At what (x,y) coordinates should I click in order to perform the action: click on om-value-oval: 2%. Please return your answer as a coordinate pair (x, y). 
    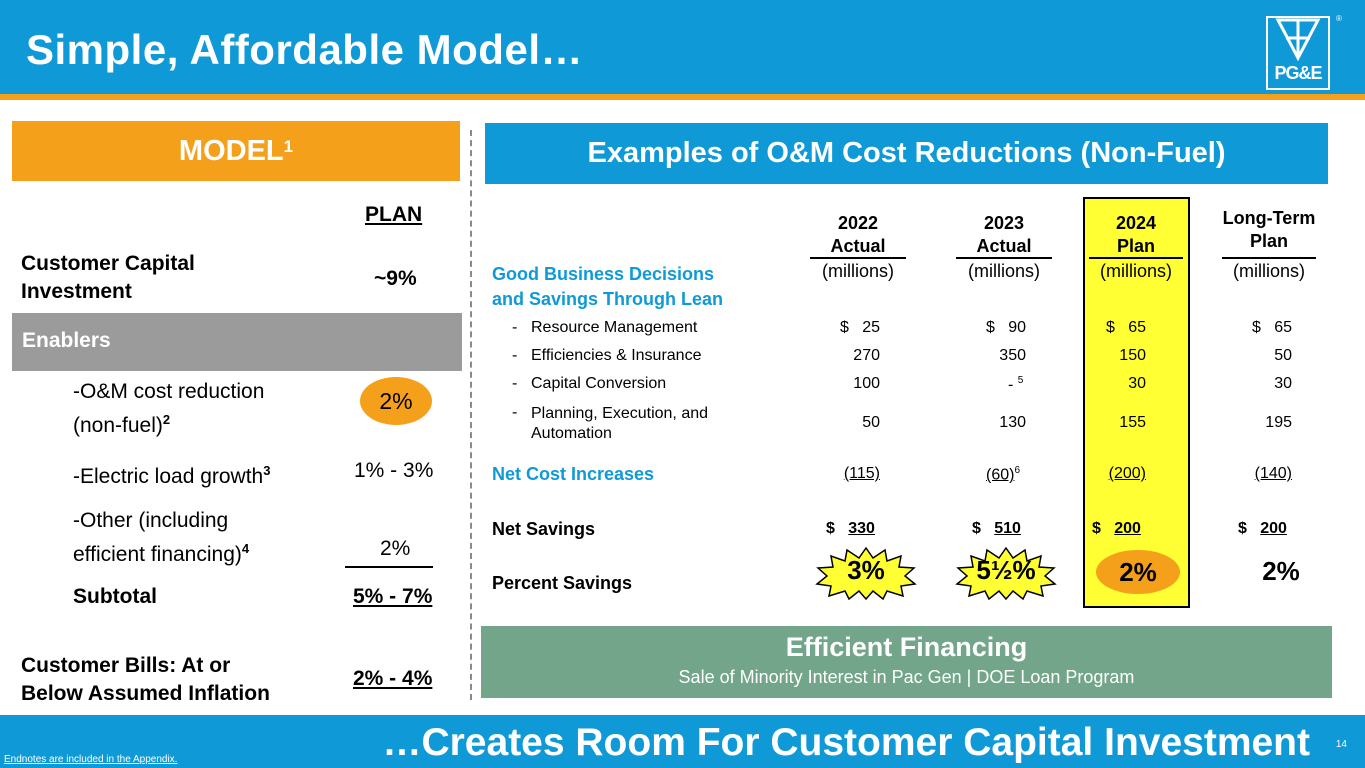
    Looking at the image, I should click on (396, 401).